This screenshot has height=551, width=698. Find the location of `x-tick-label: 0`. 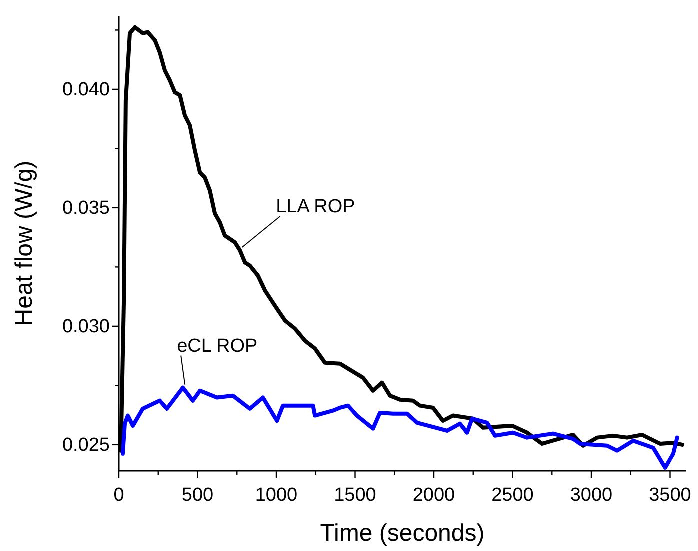

x-tick-label: 0 is located at coordinates (119, 495).